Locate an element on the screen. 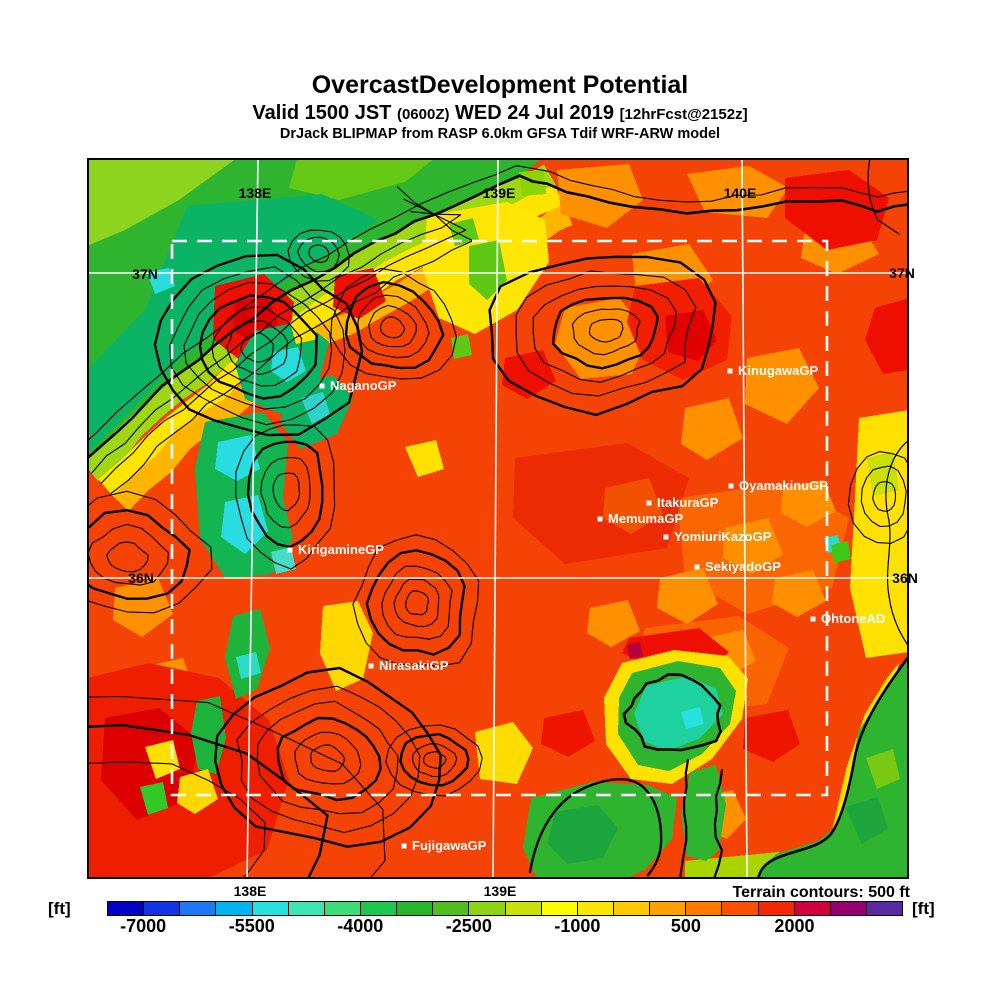 The height and width of the screenshot is (1000, 1000). colorbar-tick-label: 500 is located at coordinates (685, 926).